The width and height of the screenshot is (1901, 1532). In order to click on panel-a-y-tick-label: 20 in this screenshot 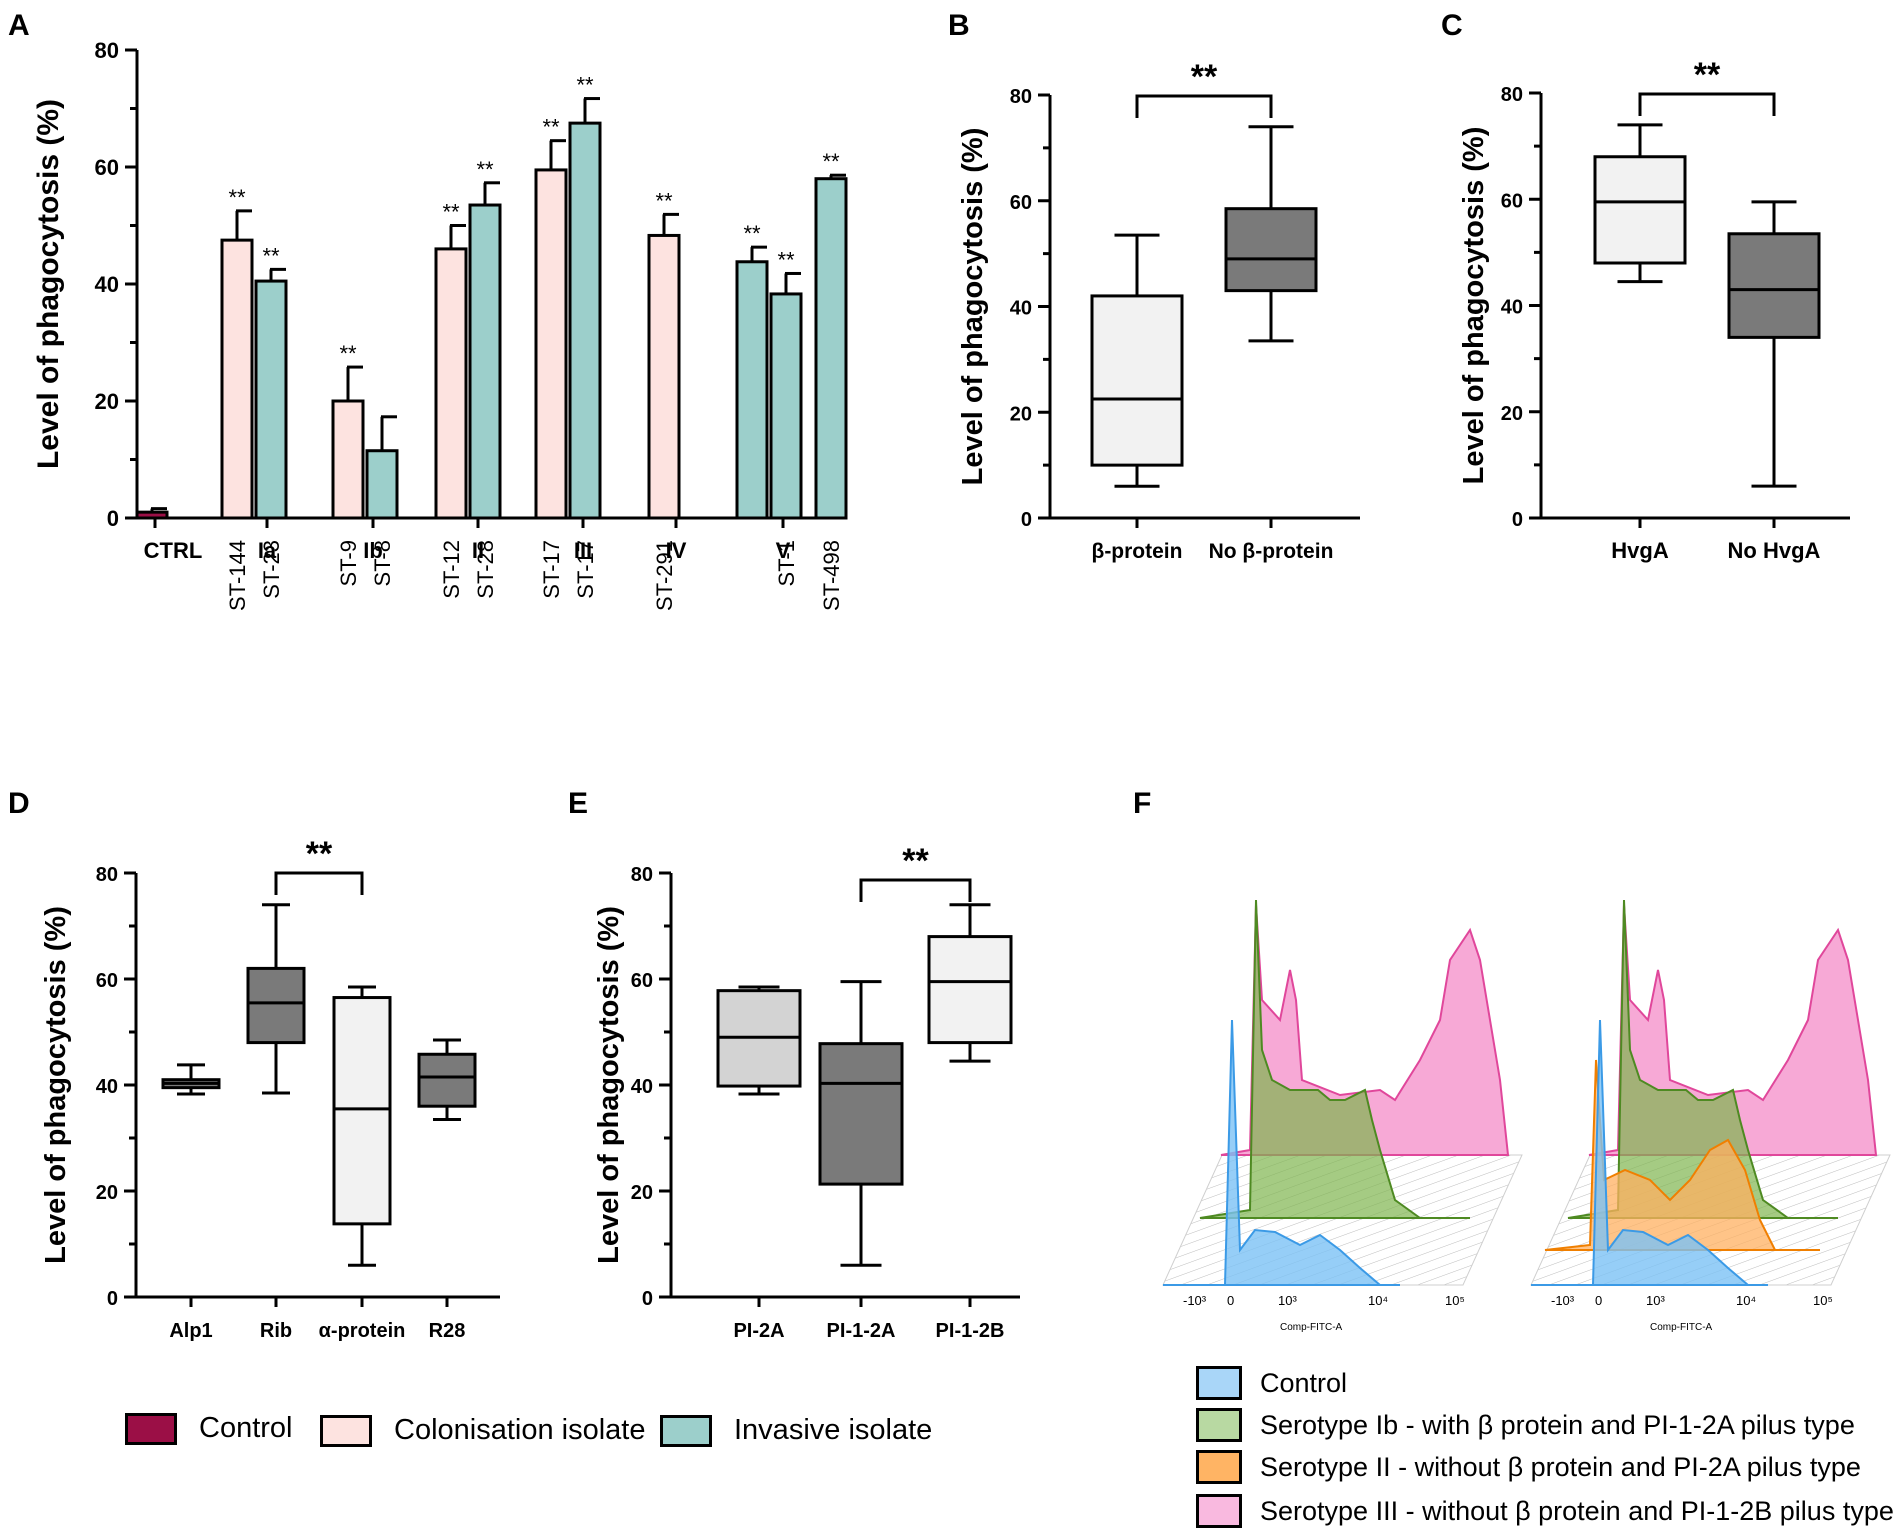, I will do `click(107, 401)`.